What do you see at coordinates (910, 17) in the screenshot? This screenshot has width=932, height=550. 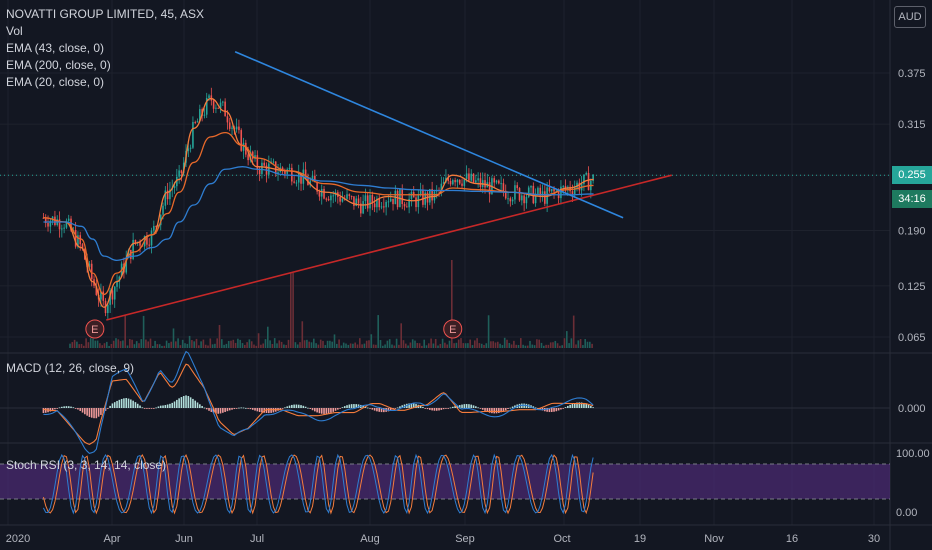 I see `currency-badge: AUD` at bounding box center [910, 17].